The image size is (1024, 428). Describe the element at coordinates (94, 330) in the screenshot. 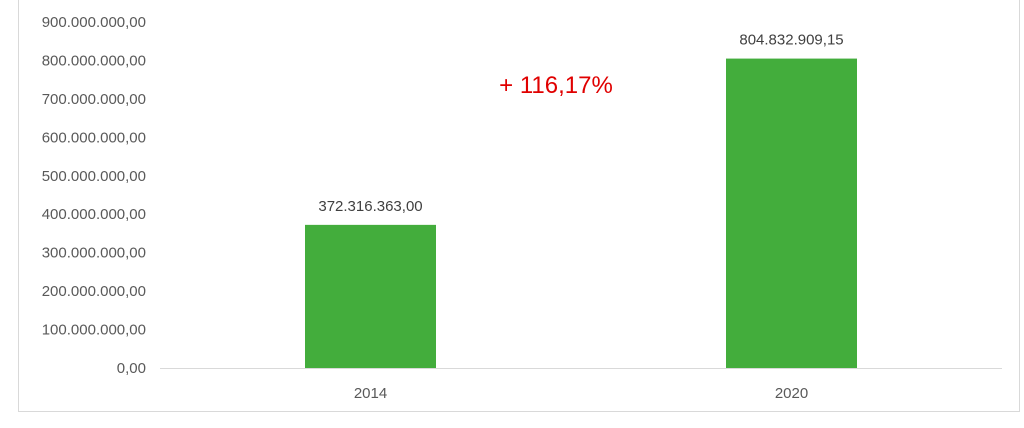

I see `y-tick-label: 100.000.000,00` at that location.